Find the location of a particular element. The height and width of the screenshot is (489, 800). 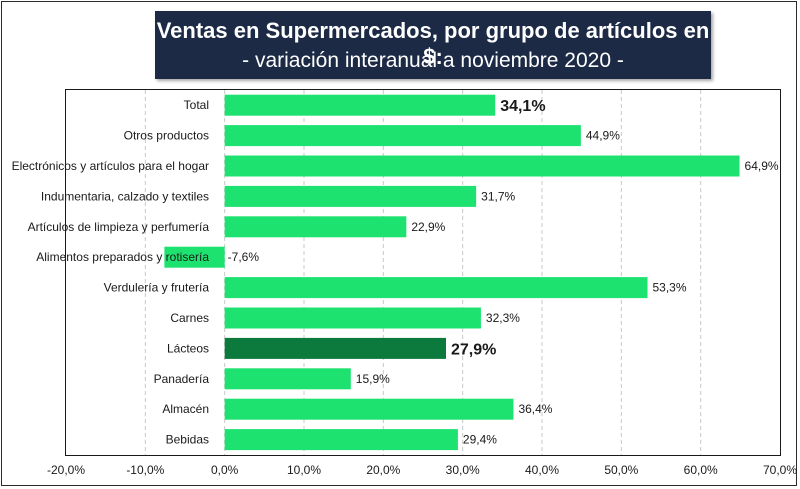

x-tick-label: 60,0% is located at coordinates (701, 470).